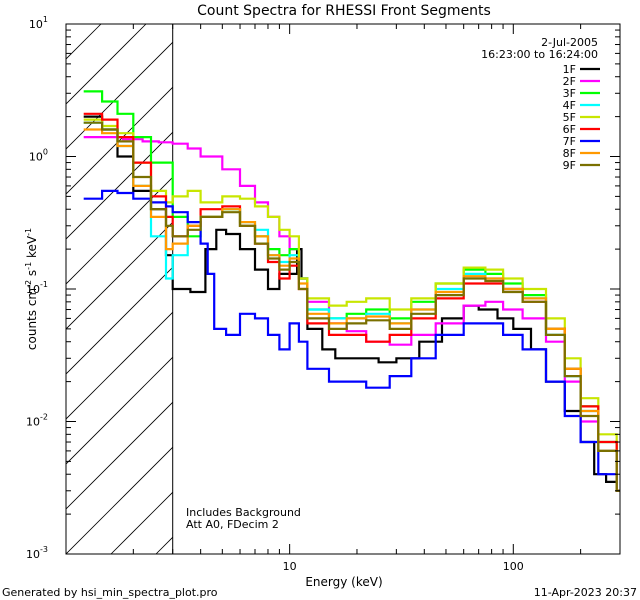 The image size is (640, 600). I want to click on x-tick-label: 100, so click(513, 566).